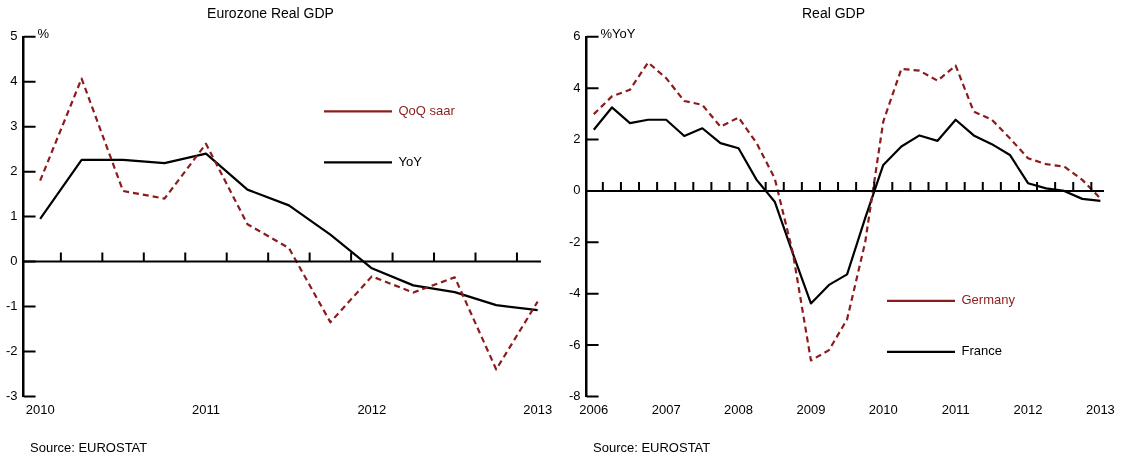 This screenshot has height=462, width=1126. Describe the element at coordinates (666, 409) in the screenshot. I see `x-tick-label: 2007` at that location.